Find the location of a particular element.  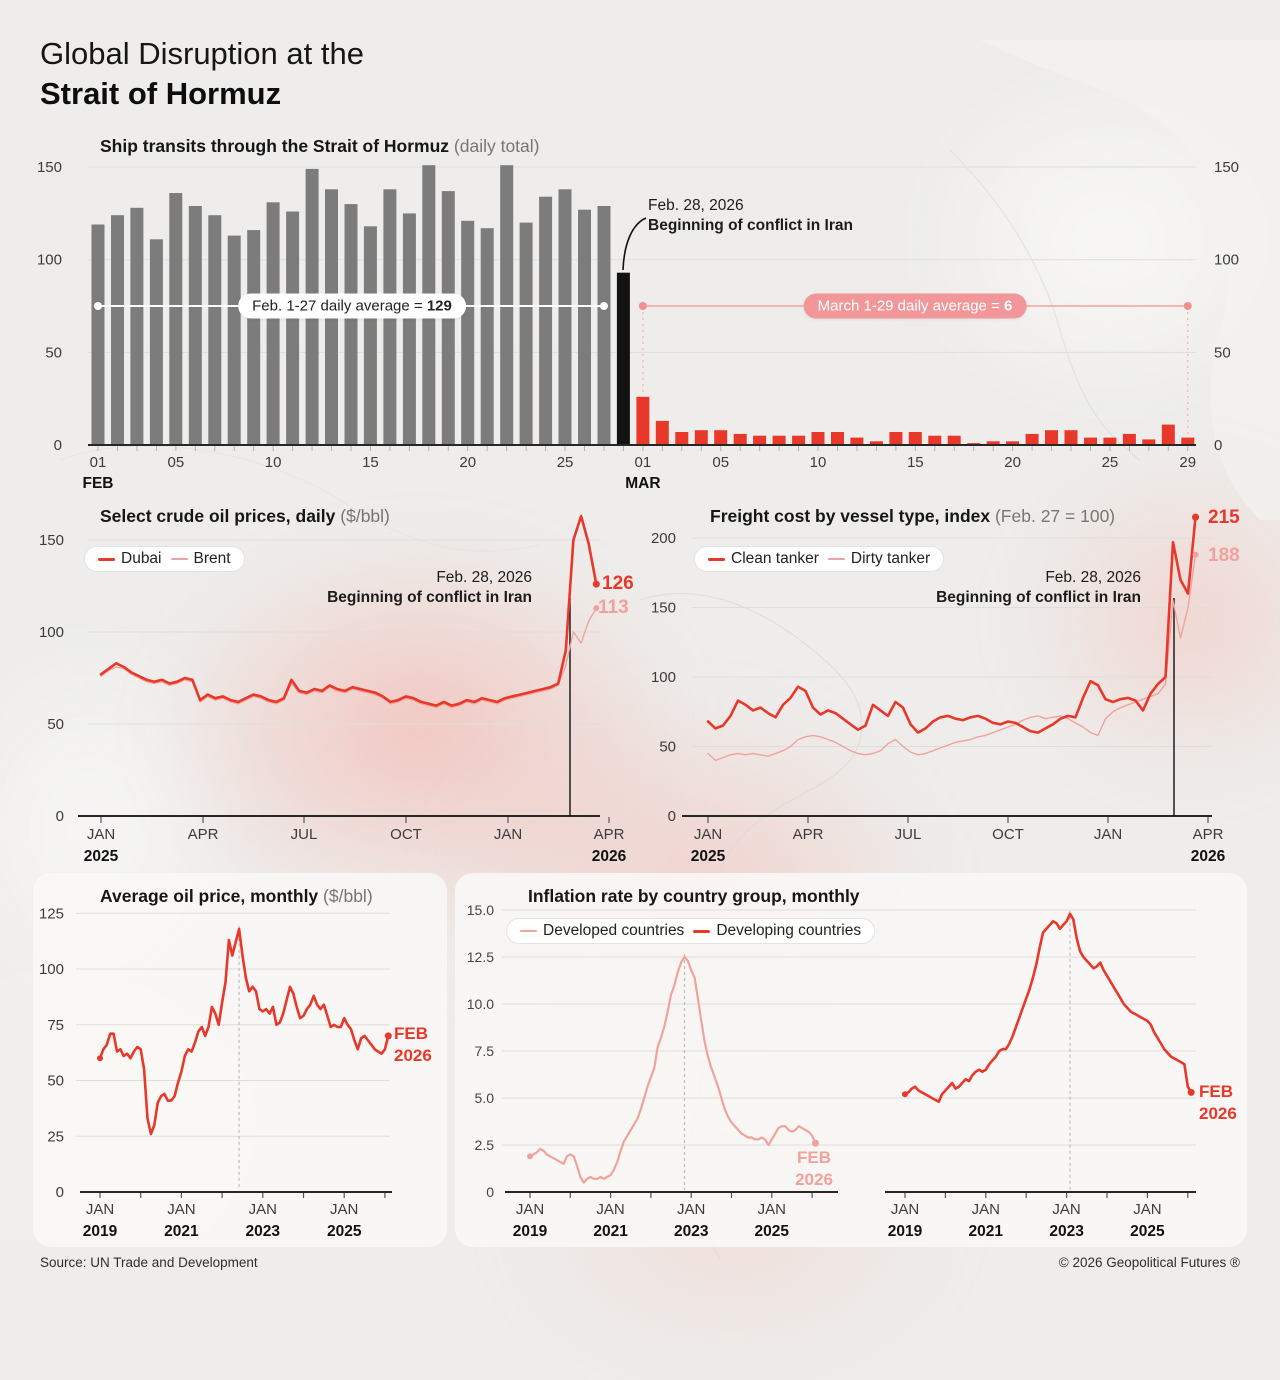

dirty-tanker-end-value: 188 is located at coordinates (1224, 555).